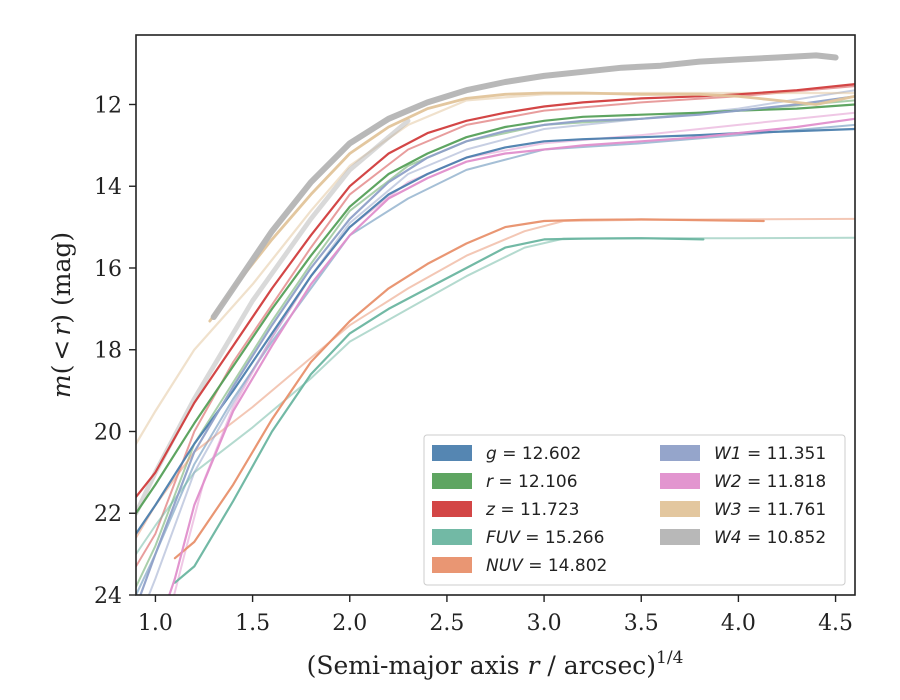  I want to click on legend-swatch-w3, so click(680, 509).